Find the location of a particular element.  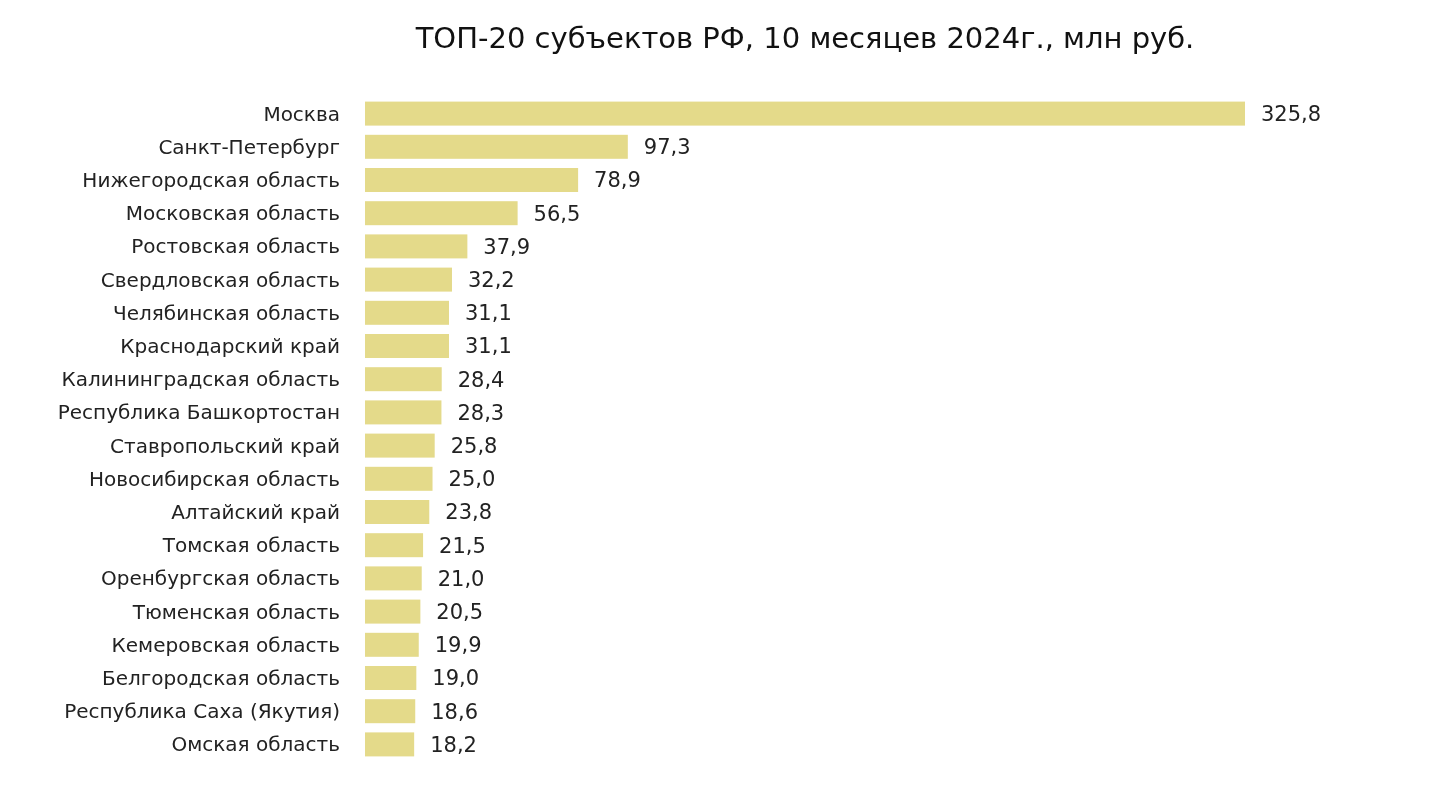

y-tick-label: Калининградская область is located at coordinates (200, 379).